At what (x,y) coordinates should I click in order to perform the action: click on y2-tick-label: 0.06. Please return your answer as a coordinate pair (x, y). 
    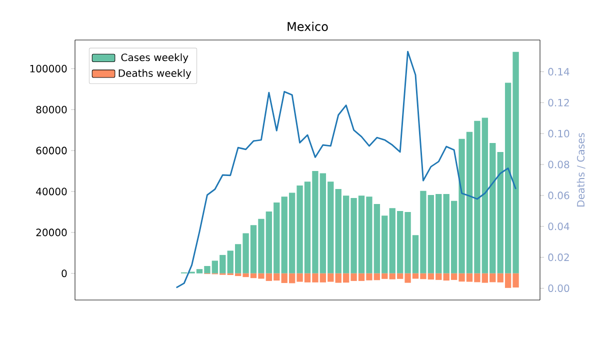
    Looking at the image, I should click on (559, 196).